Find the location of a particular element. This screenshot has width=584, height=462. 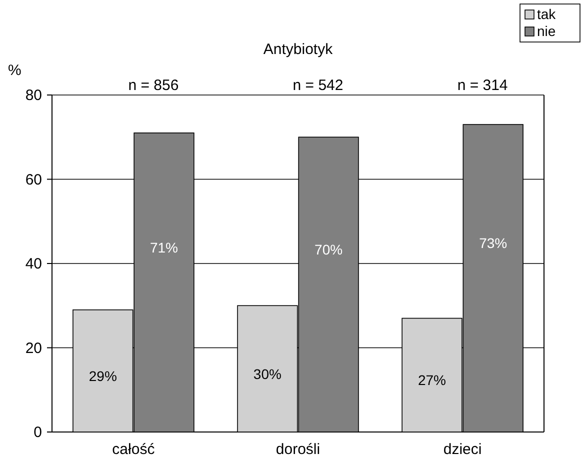

y-tick-label: 20 is located at coordinates (33, 348).